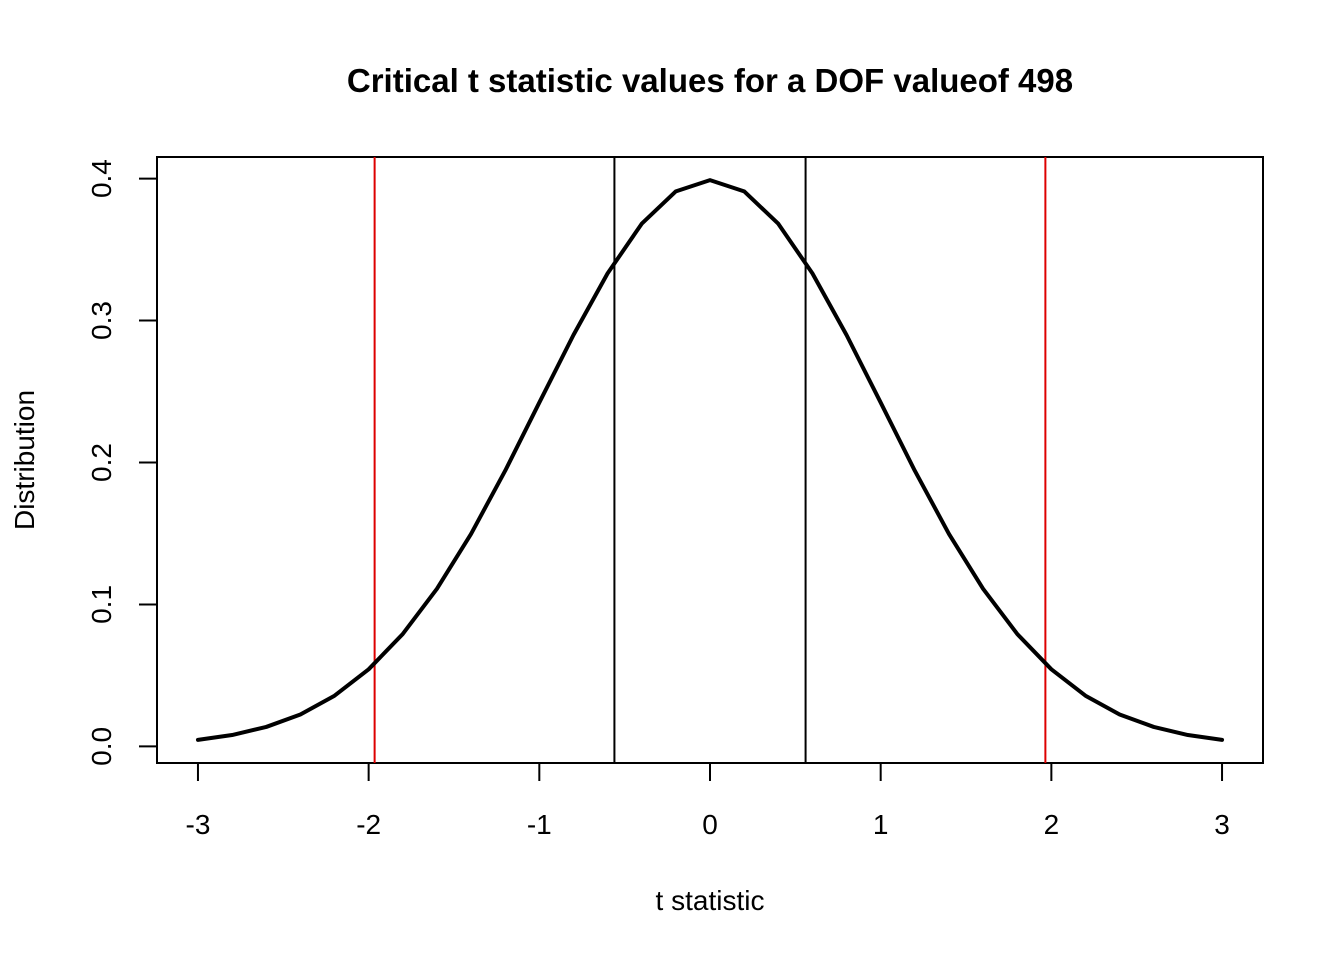 Image resolution: width=1344 pixels, height=960 pixels. What do you see at coordinates (881, 824) in the screenshot?
I see `x-tick-label: 1` at bounding box center [881, 824].